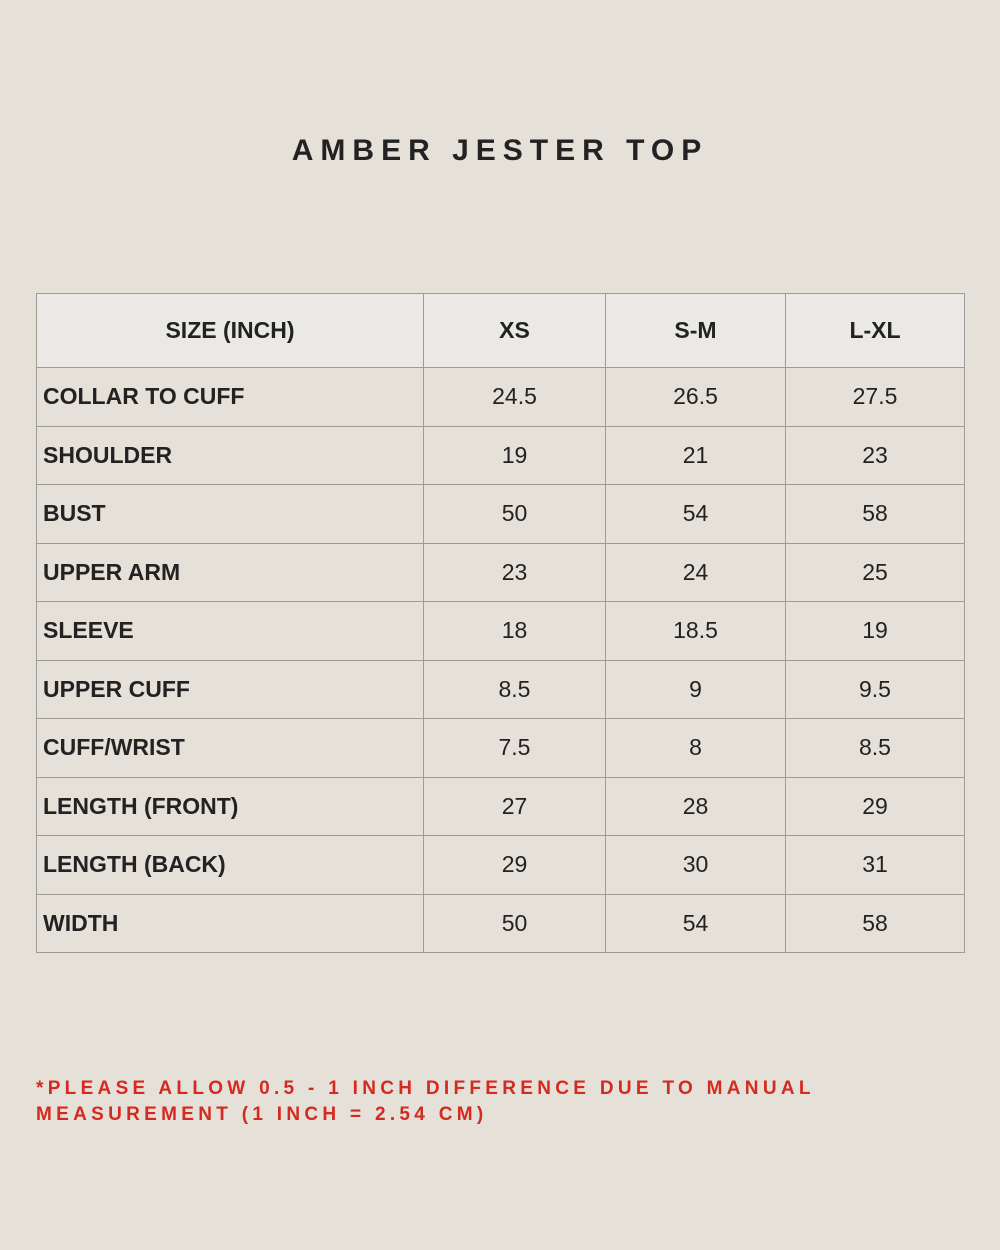 The image size is (1000, 1250). I want to click on cell: 27.5, so click(875, 397).